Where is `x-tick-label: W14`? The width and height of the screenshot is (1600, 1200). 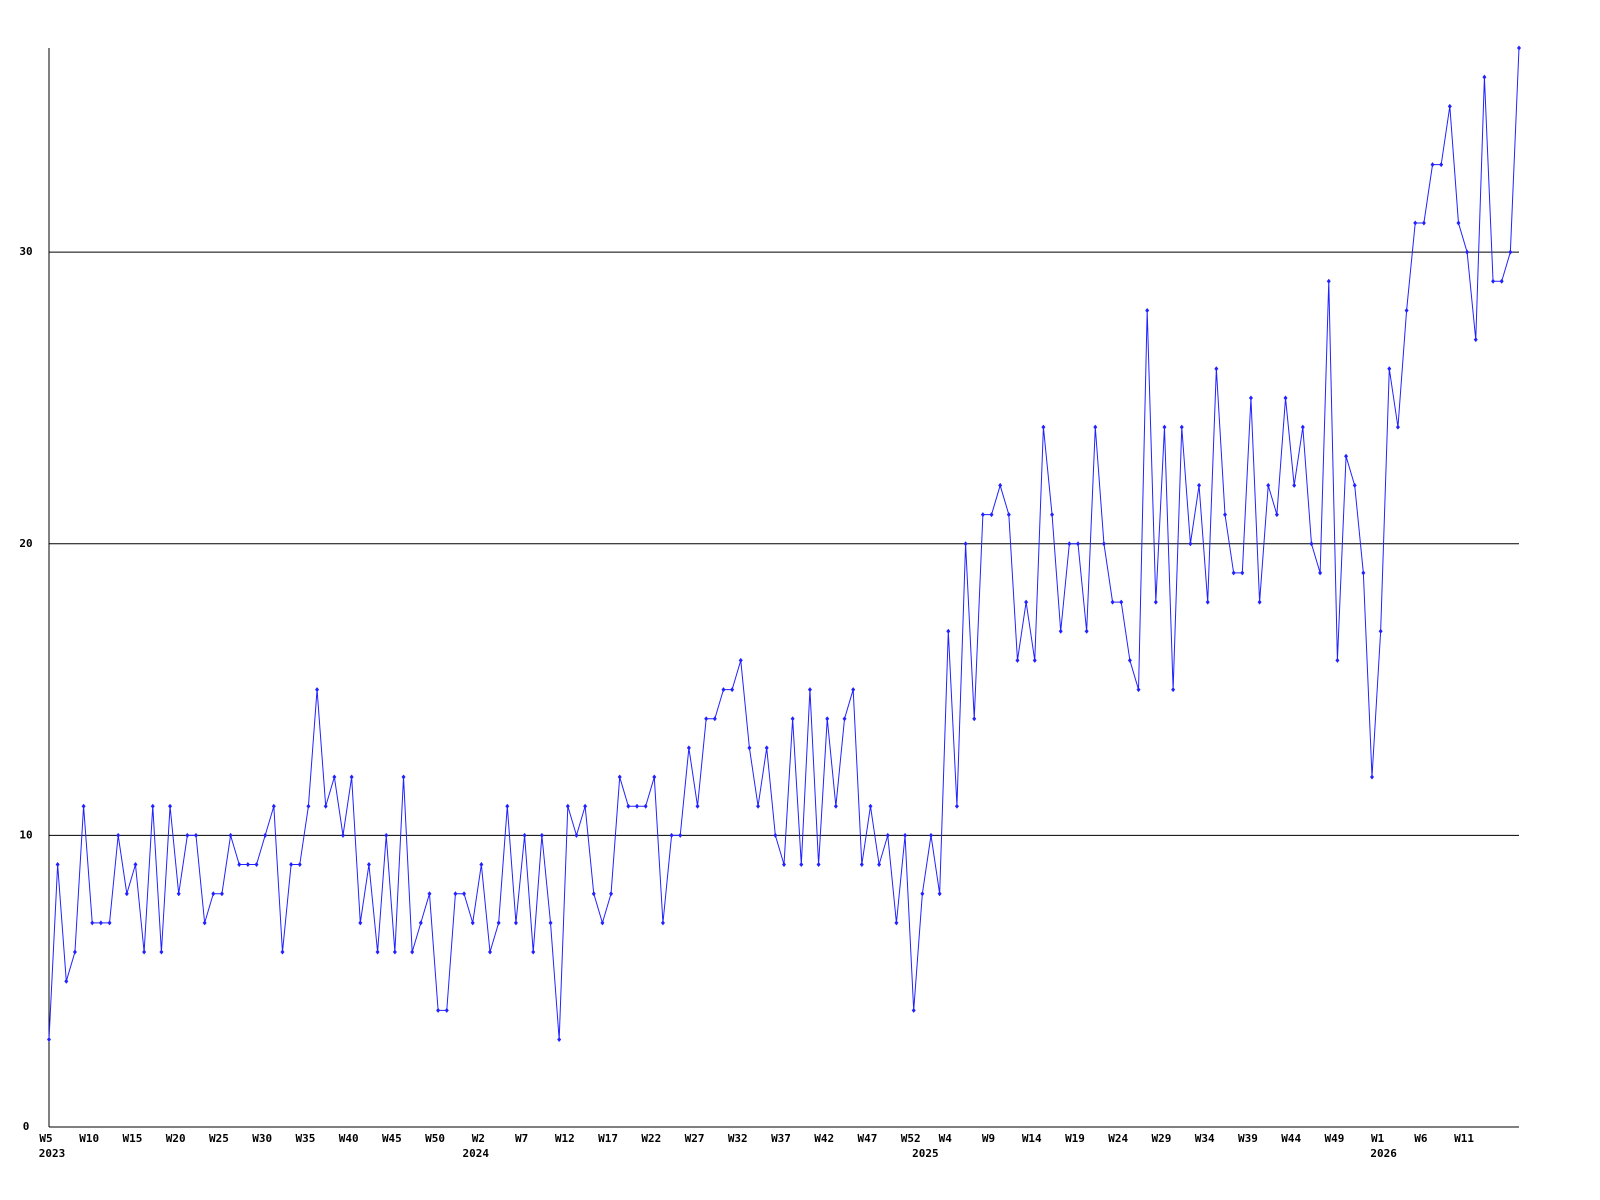 x-tick-label: W14 is located at coordinates (1032, 1138).